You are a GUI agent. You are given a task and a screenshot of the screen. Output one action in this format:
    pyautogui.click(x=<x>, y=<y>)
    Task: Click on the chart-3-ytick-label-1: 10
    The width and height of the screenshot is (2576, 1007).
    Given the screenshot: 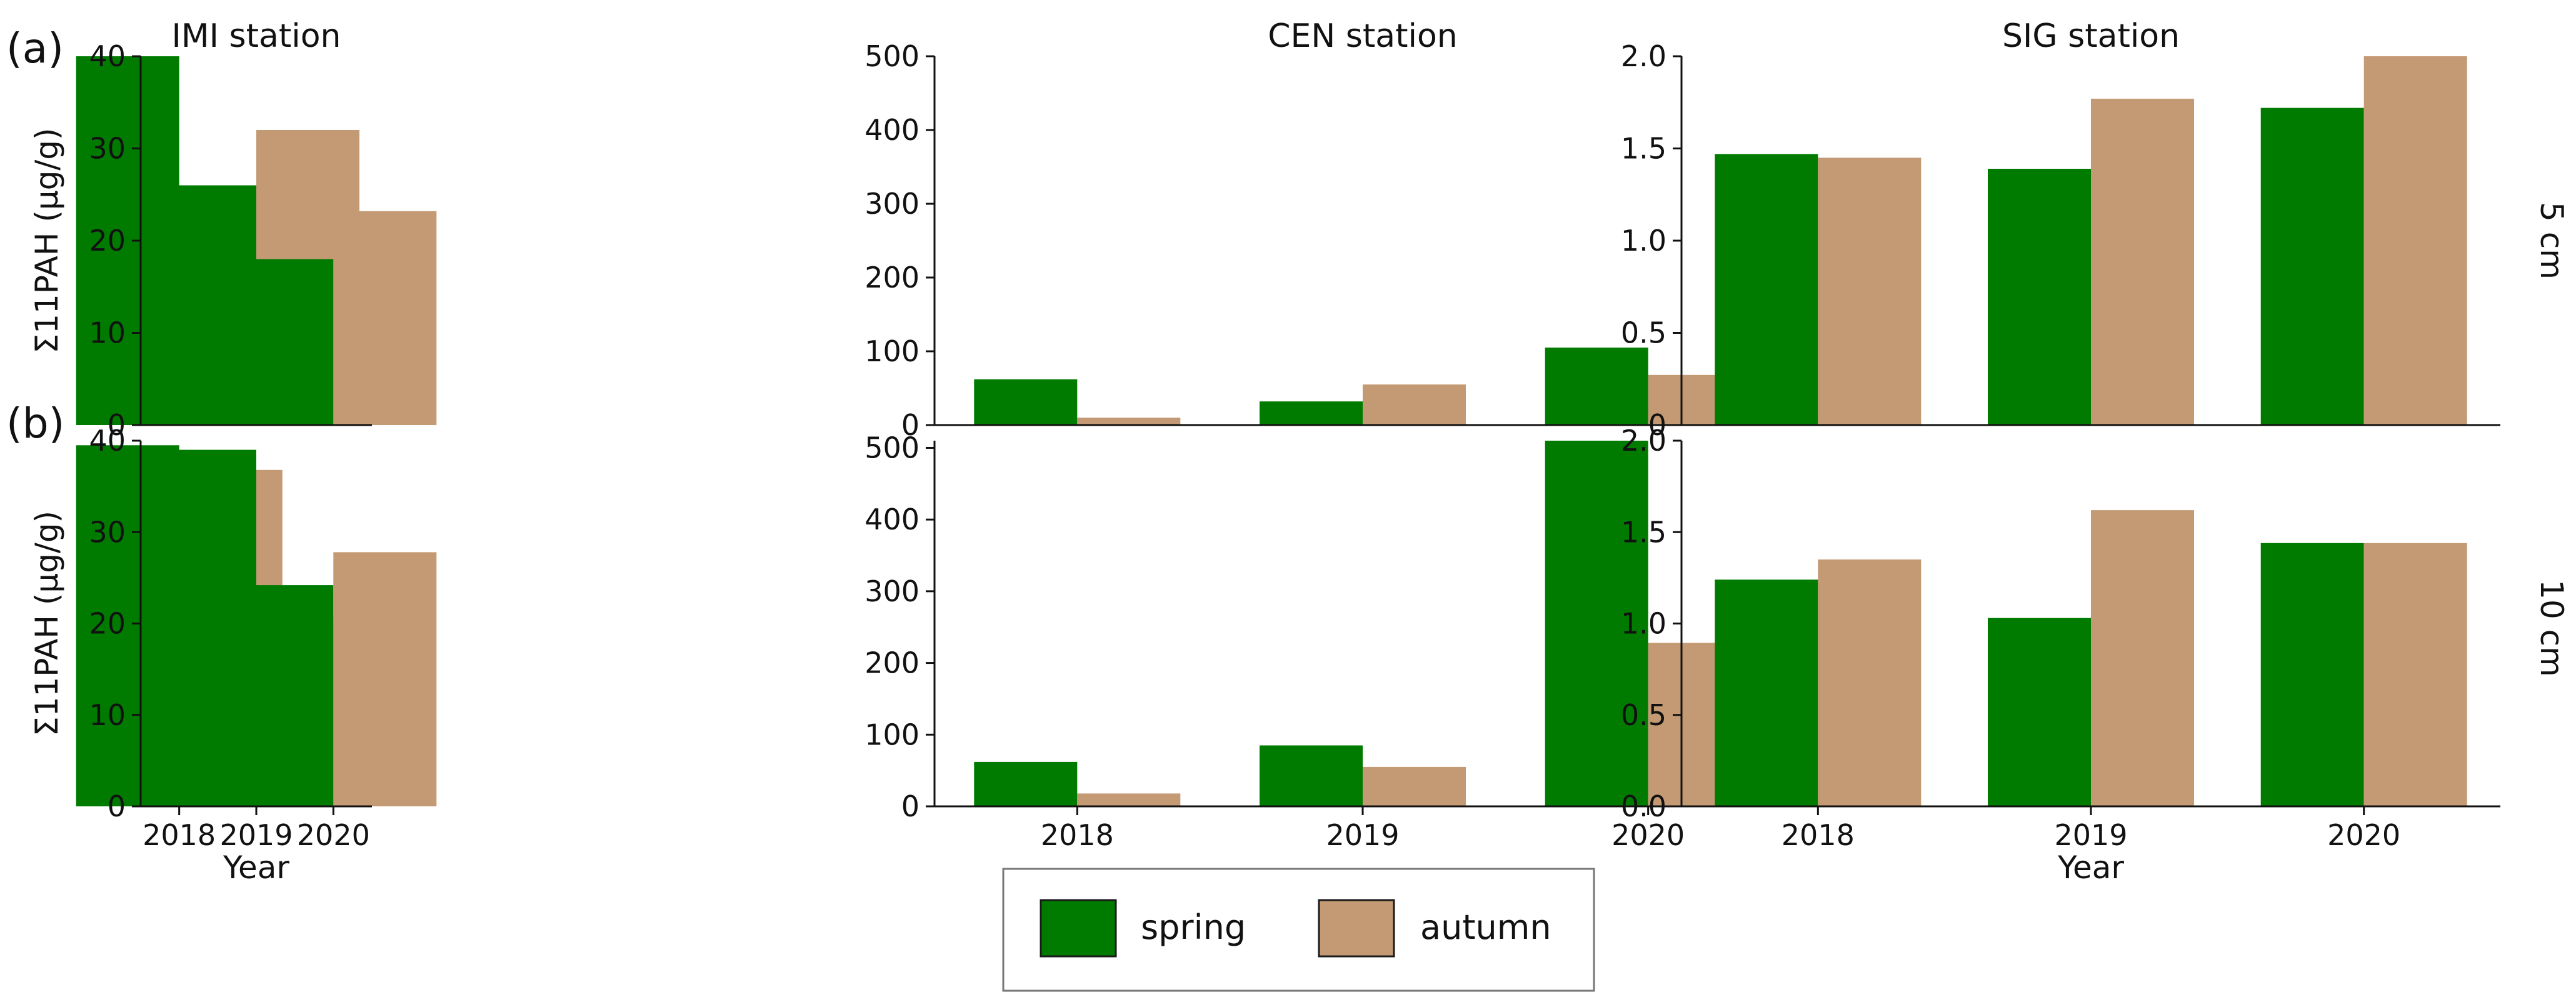 What is the action you would take?
    pyautogui.click(x=107, y=715)
    